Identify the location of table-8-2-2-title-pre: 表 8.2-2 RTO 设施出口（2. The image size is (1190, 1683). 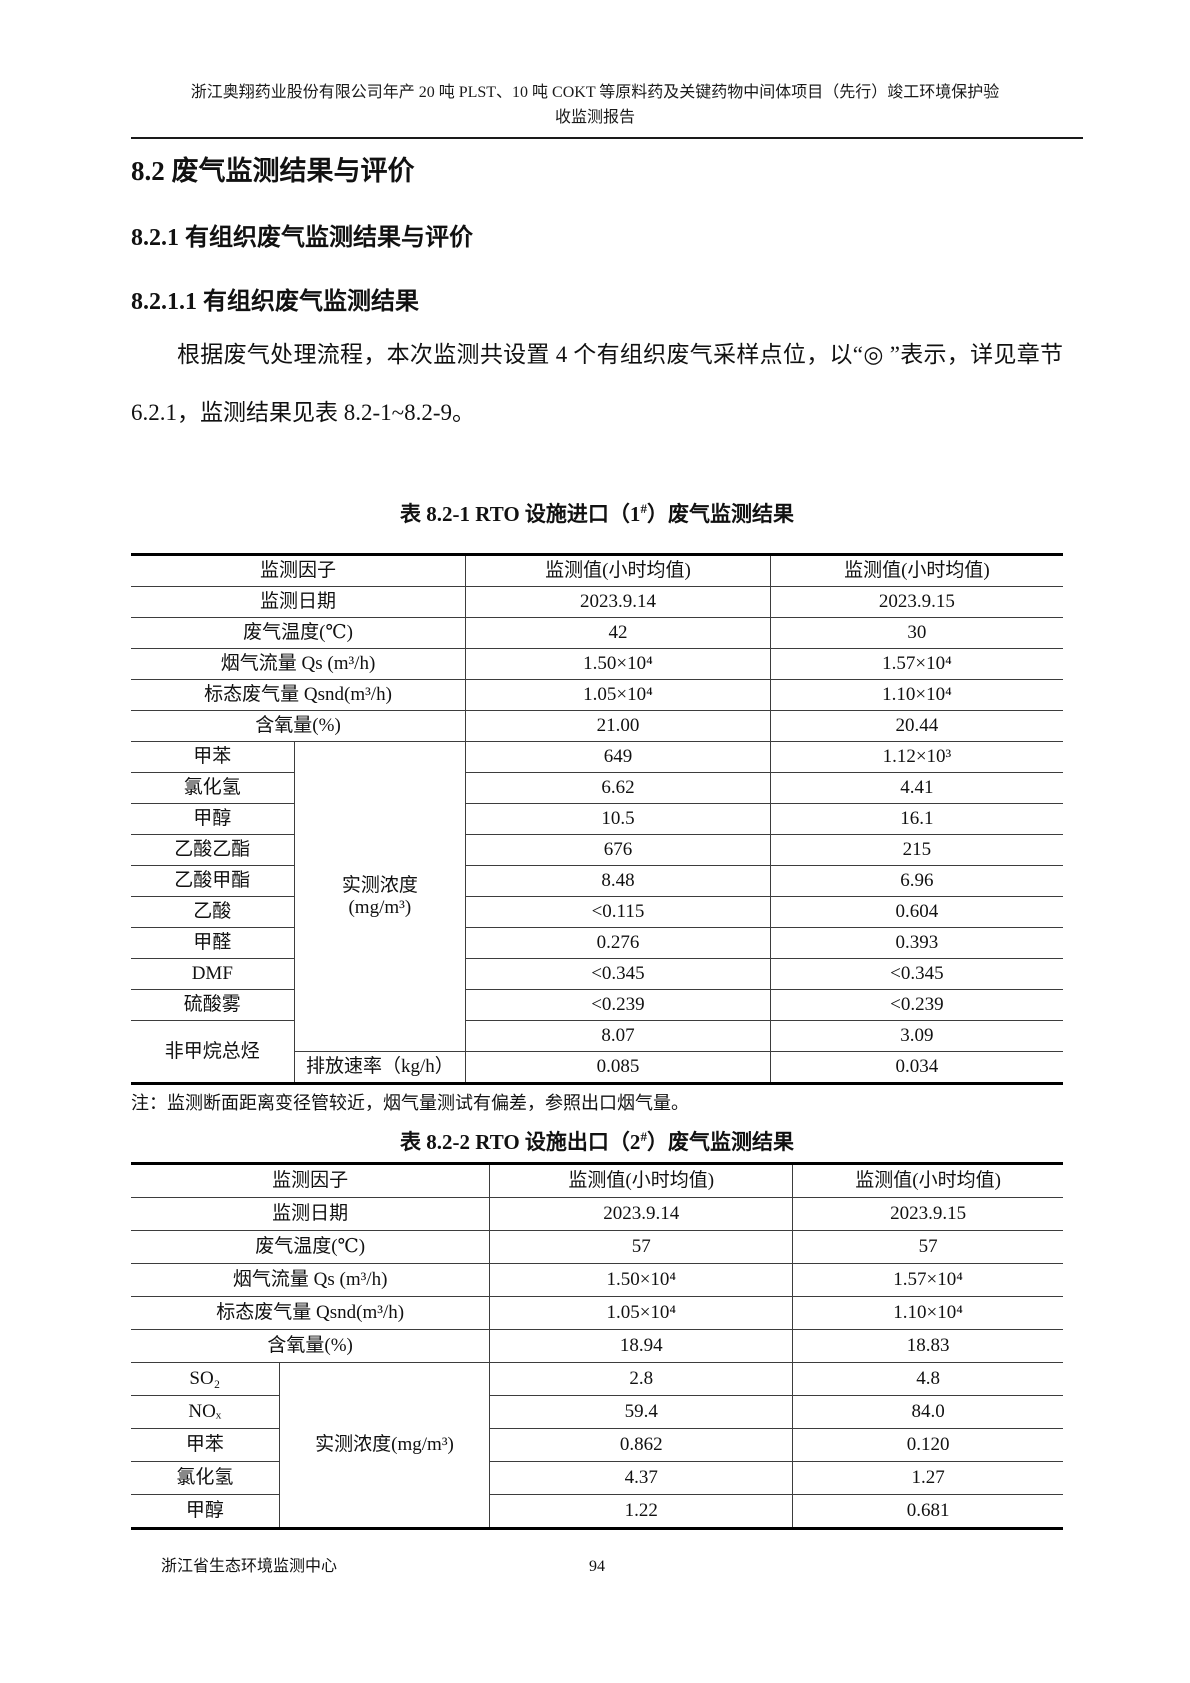
(520, 1142).